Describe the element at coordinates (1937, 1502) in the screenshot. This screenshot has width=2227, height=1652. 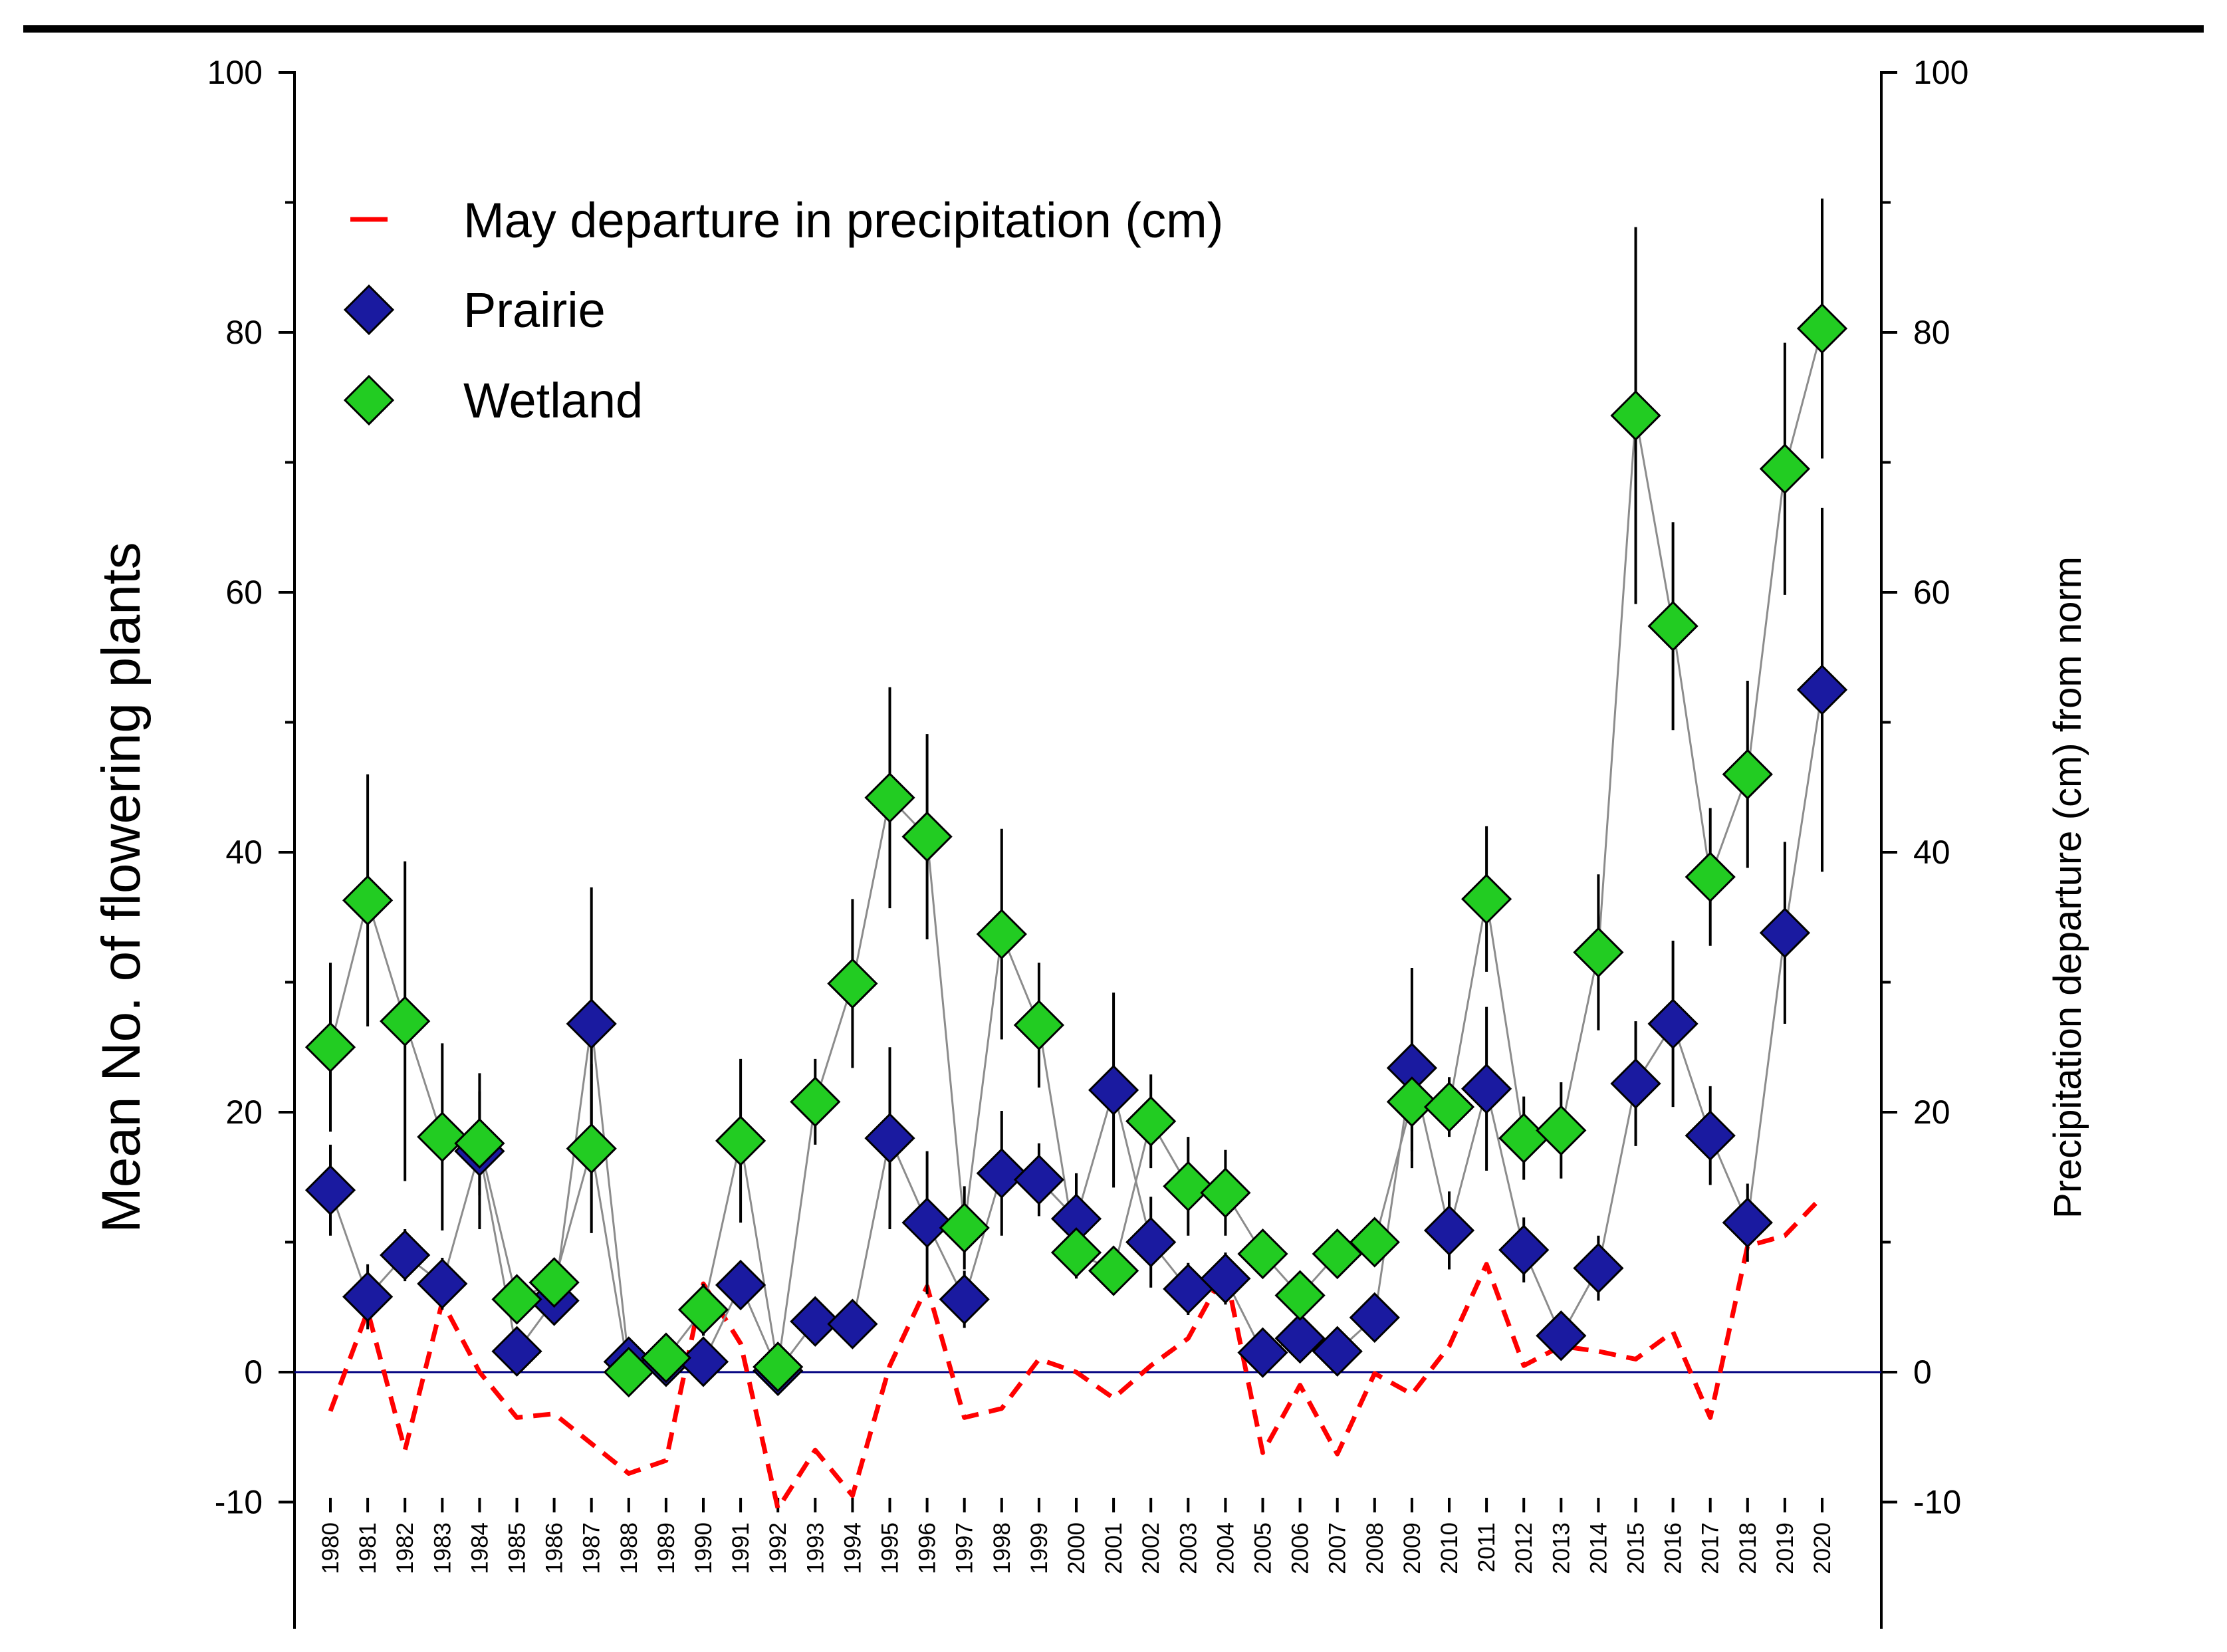
I see `y-tick-label-right: -10` at that location.